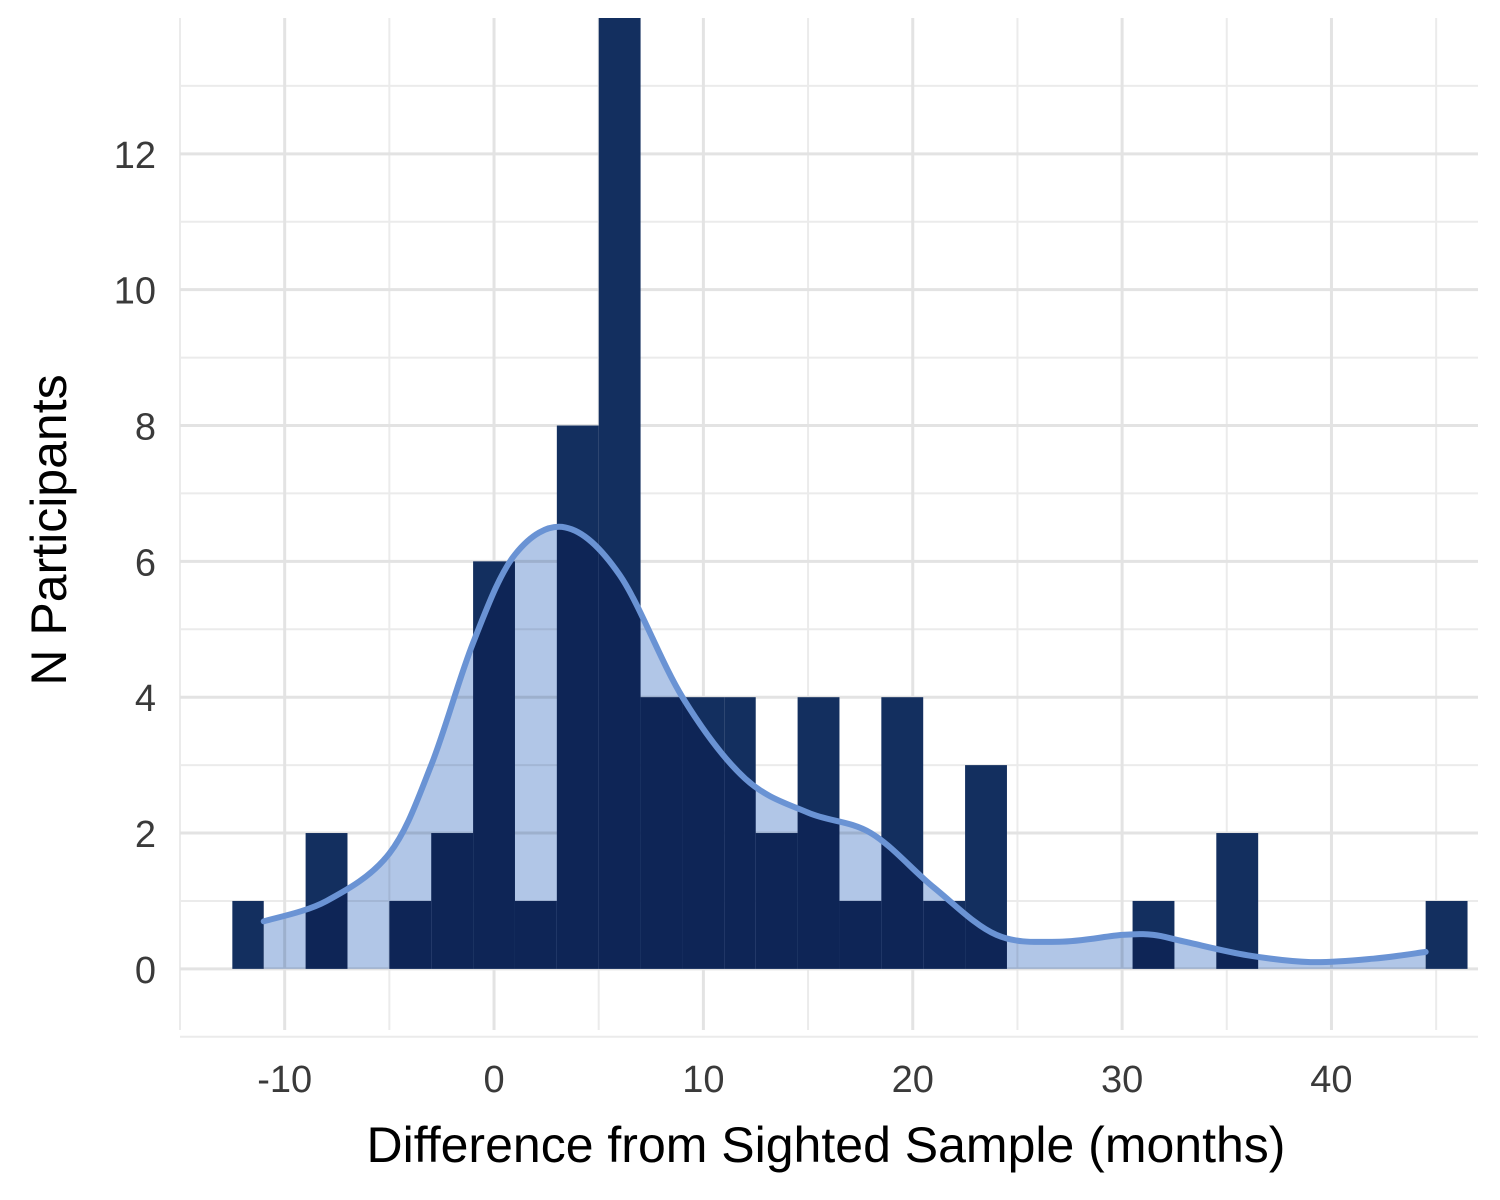 This screenshot has height=1200, width=1500. I want to click on y-tick-label: 8, so click(145, 428).